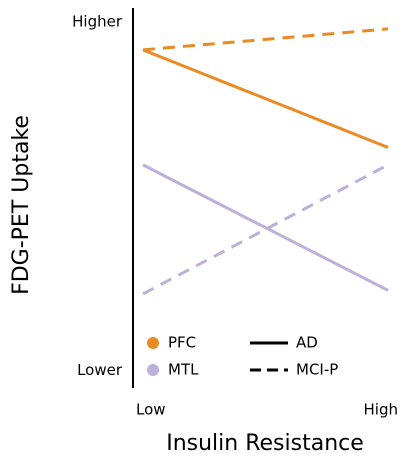  What do you see at coordinates (183, 370) in the screenshot?
I see `legend-label: MTL` at bounding box center [183, 370].